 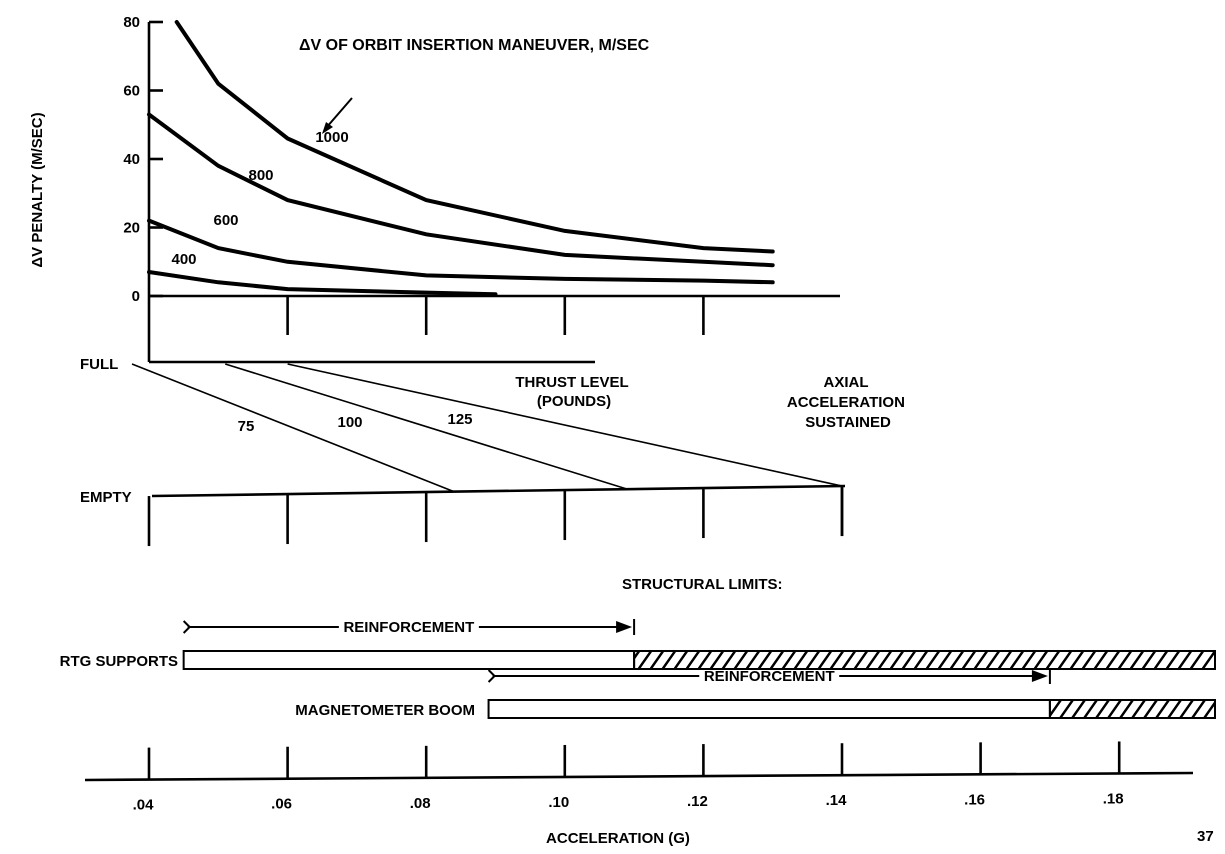 What do you see at coordinates (37, 189) in the screenshot?
I see `penalty-y-axis-title: ΔV PENALTY (M/SEC)` at bounding box center [37, 189].